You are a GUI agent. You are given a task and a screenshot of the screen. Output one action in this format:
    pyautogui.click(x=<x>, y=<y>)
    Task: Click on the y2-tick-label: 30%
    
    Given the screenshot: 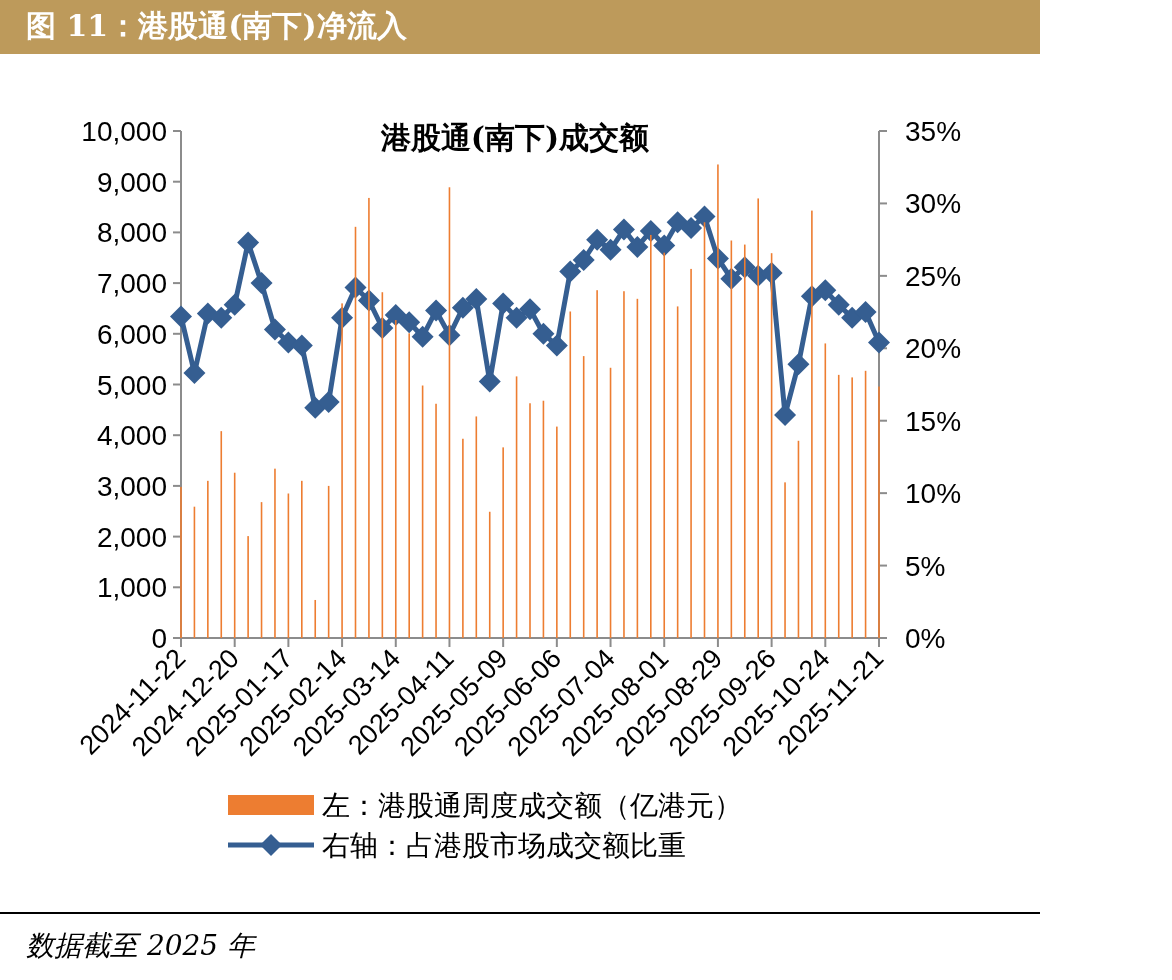 What is the action you would take?
    pyautogui.click(x=933, y=204)
    